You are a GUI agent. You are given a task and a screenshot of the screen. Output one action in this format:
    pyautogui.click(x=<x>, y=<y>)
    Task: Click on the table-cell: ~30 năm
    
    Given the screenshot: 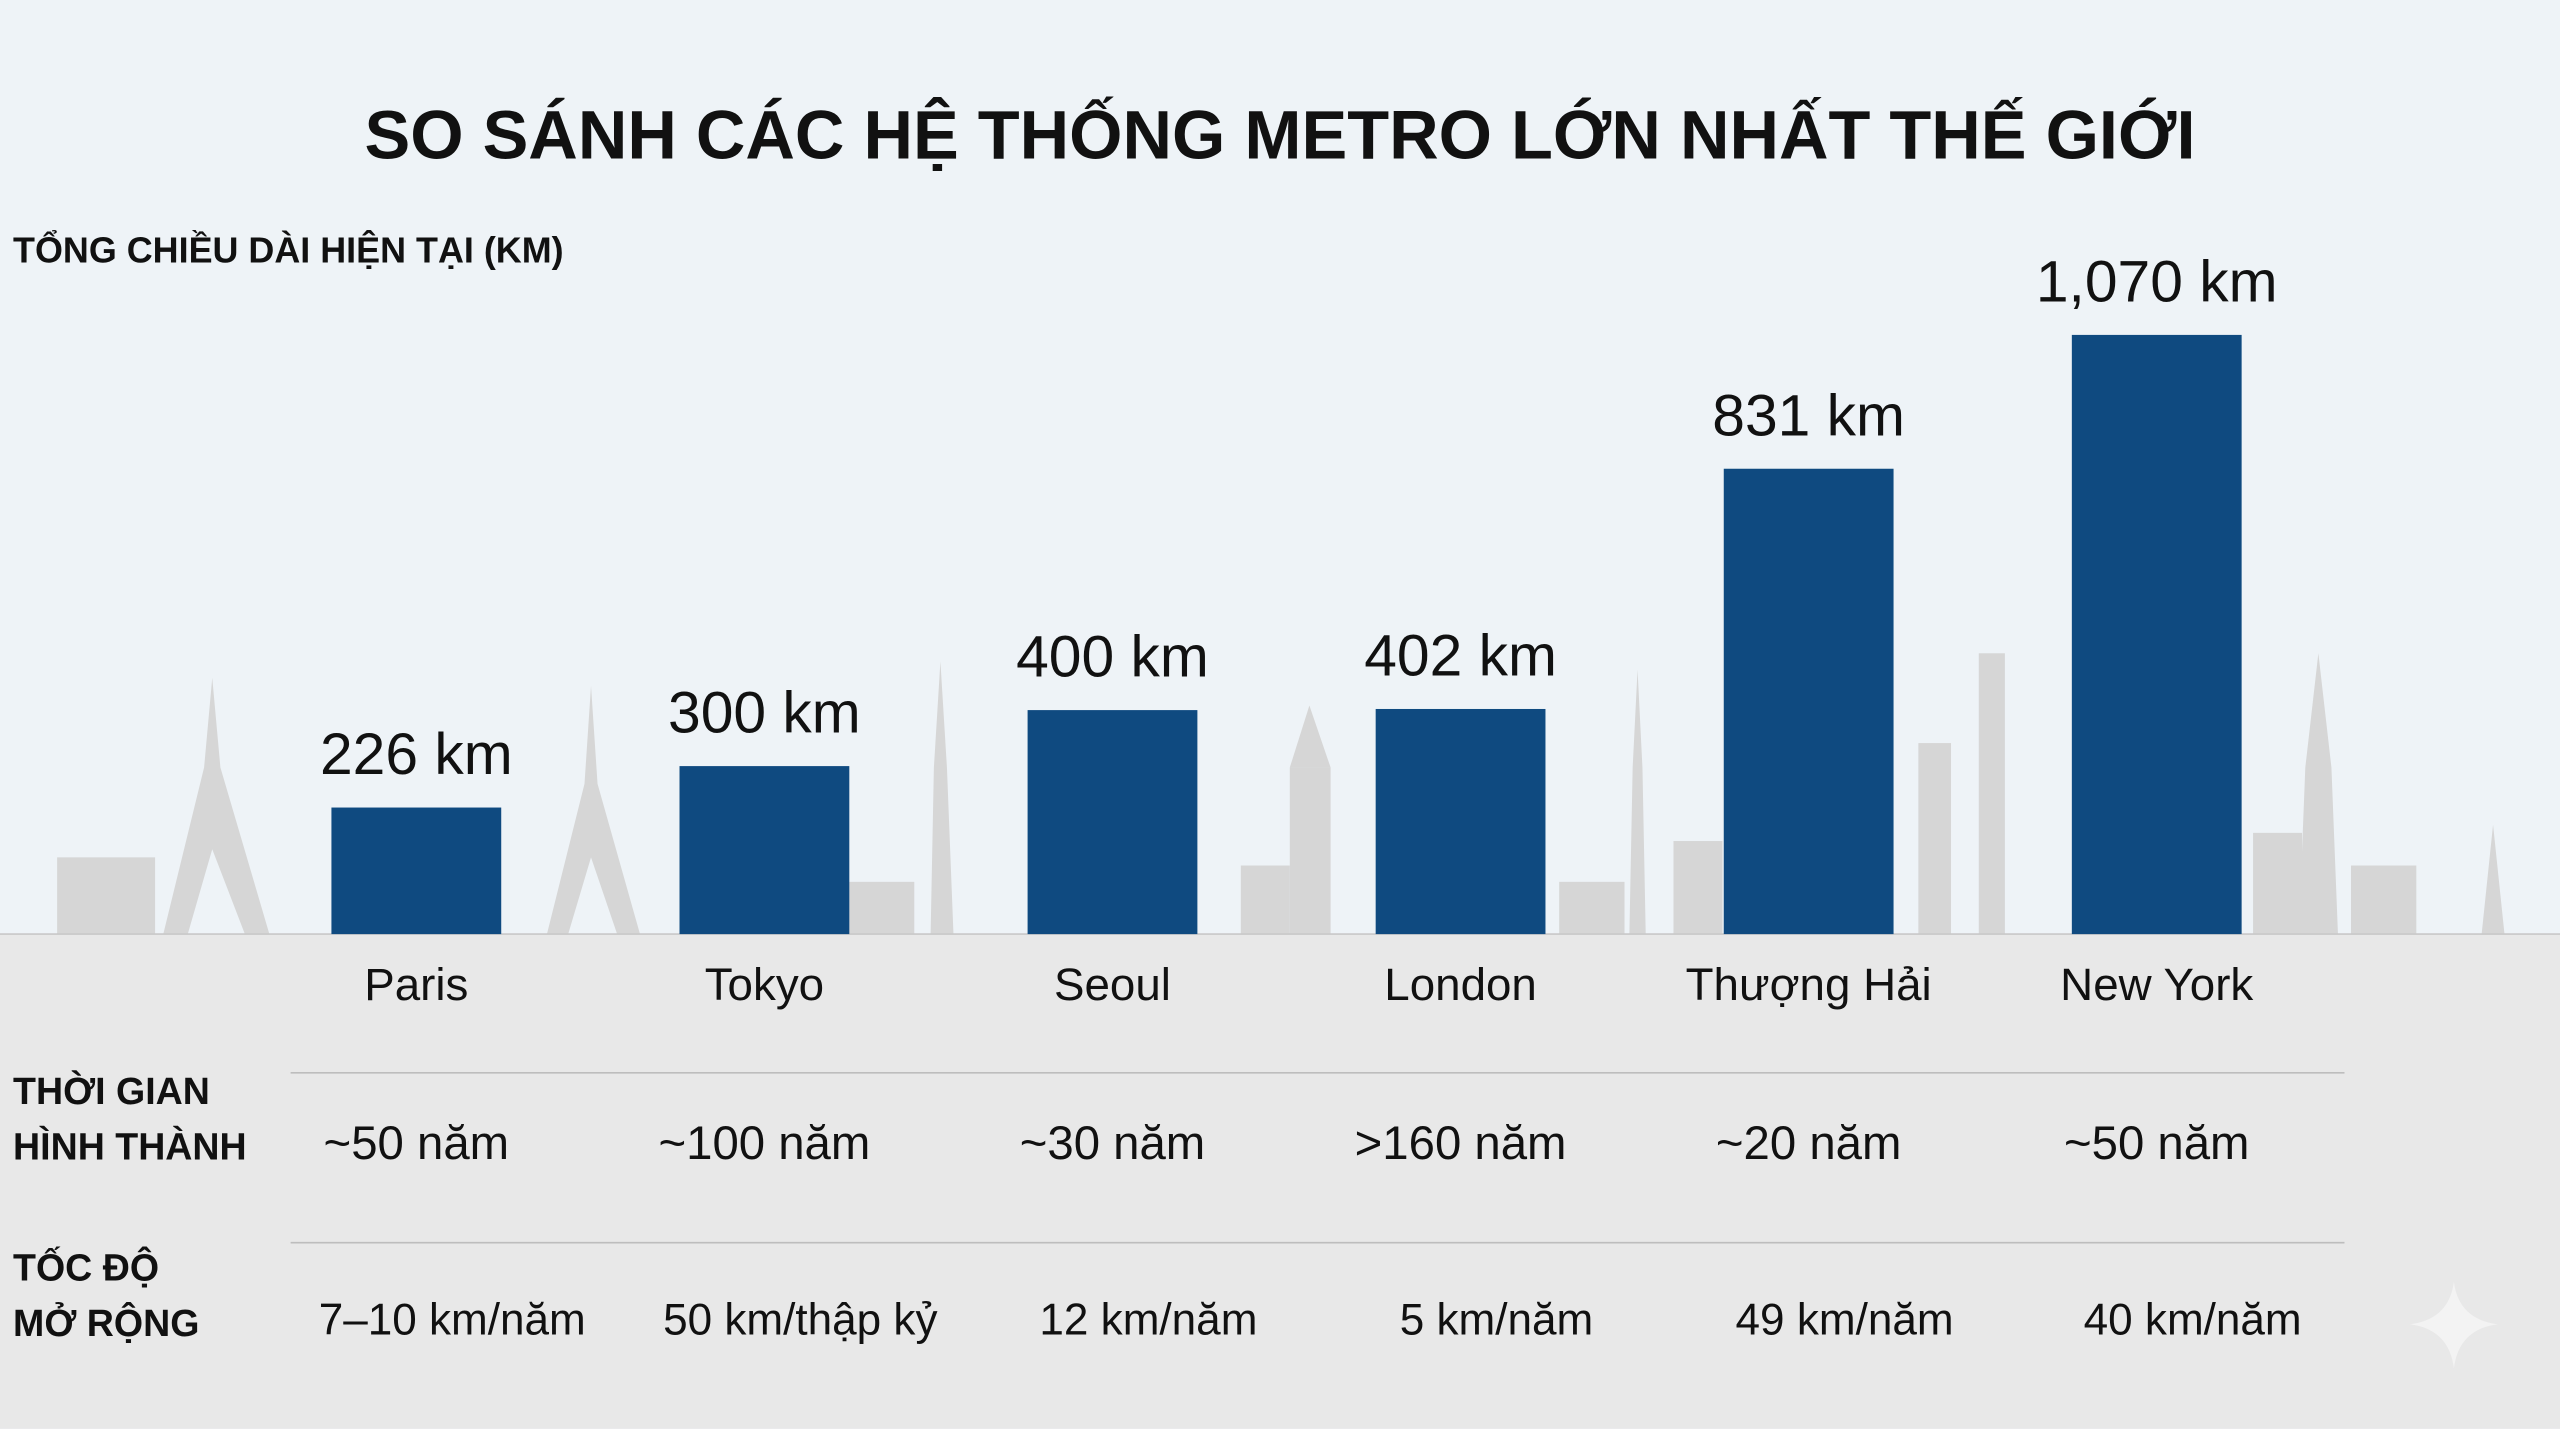 What is the action you would take?
    pyautogui.click(x=1112, y=1143)
    